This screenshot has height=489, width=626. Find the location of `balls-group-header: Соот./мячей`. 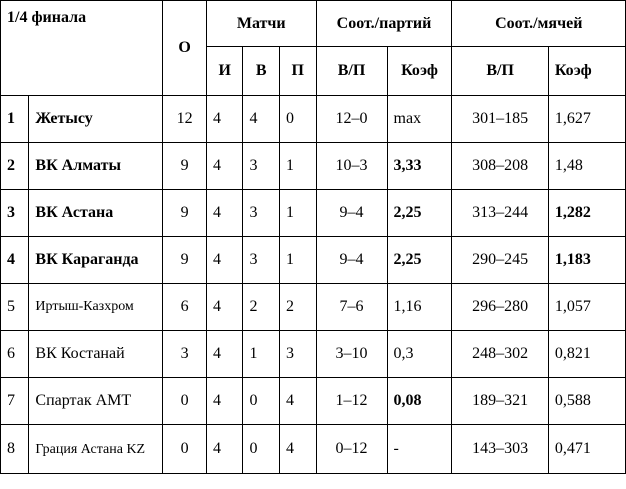

balls-group-header: Соот./мячей is located at coordinates (538, 23).